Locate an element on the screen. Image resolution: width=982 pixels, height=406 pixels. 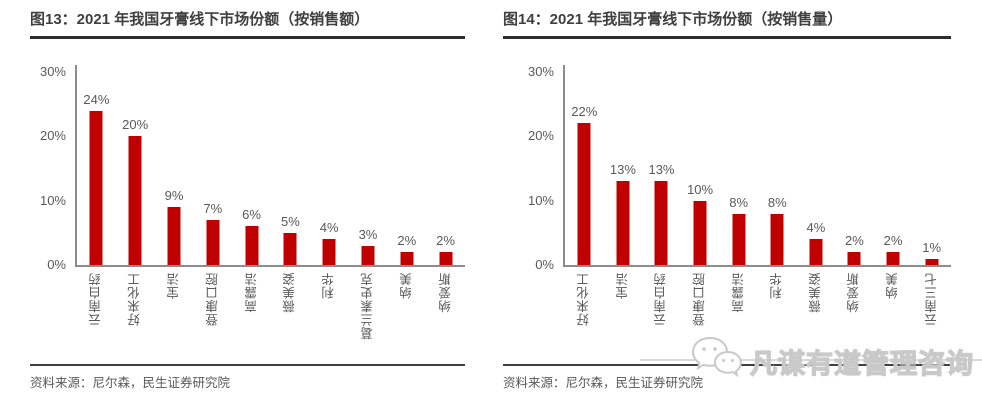
bar-slot: 5% is located at coordinates (290, 165).